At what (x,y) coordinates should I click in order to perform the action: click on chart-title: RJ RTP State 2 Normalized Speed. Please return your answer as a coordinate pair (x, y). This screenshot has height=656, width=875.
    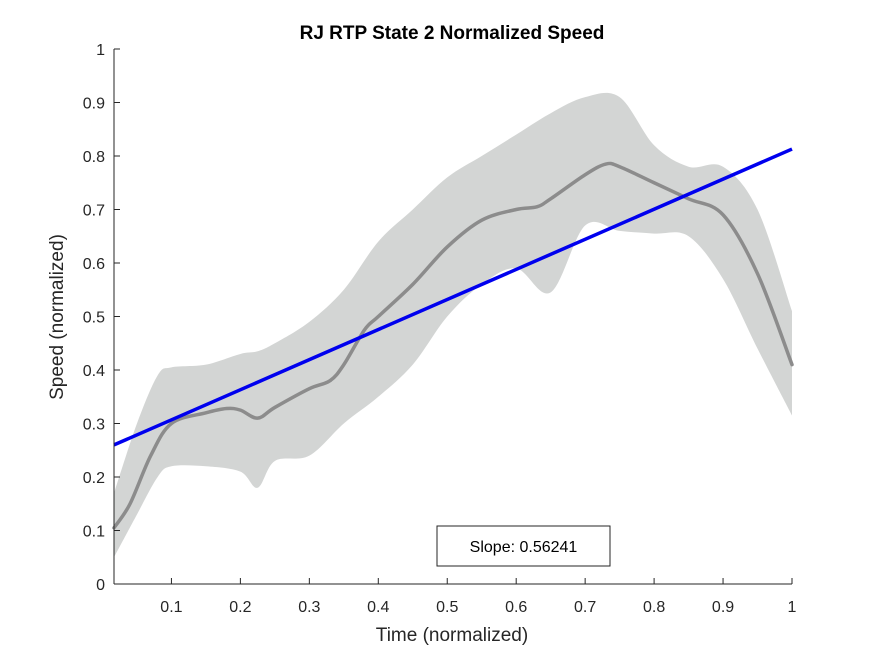
    Looking at the image, I should click on (452, 33).